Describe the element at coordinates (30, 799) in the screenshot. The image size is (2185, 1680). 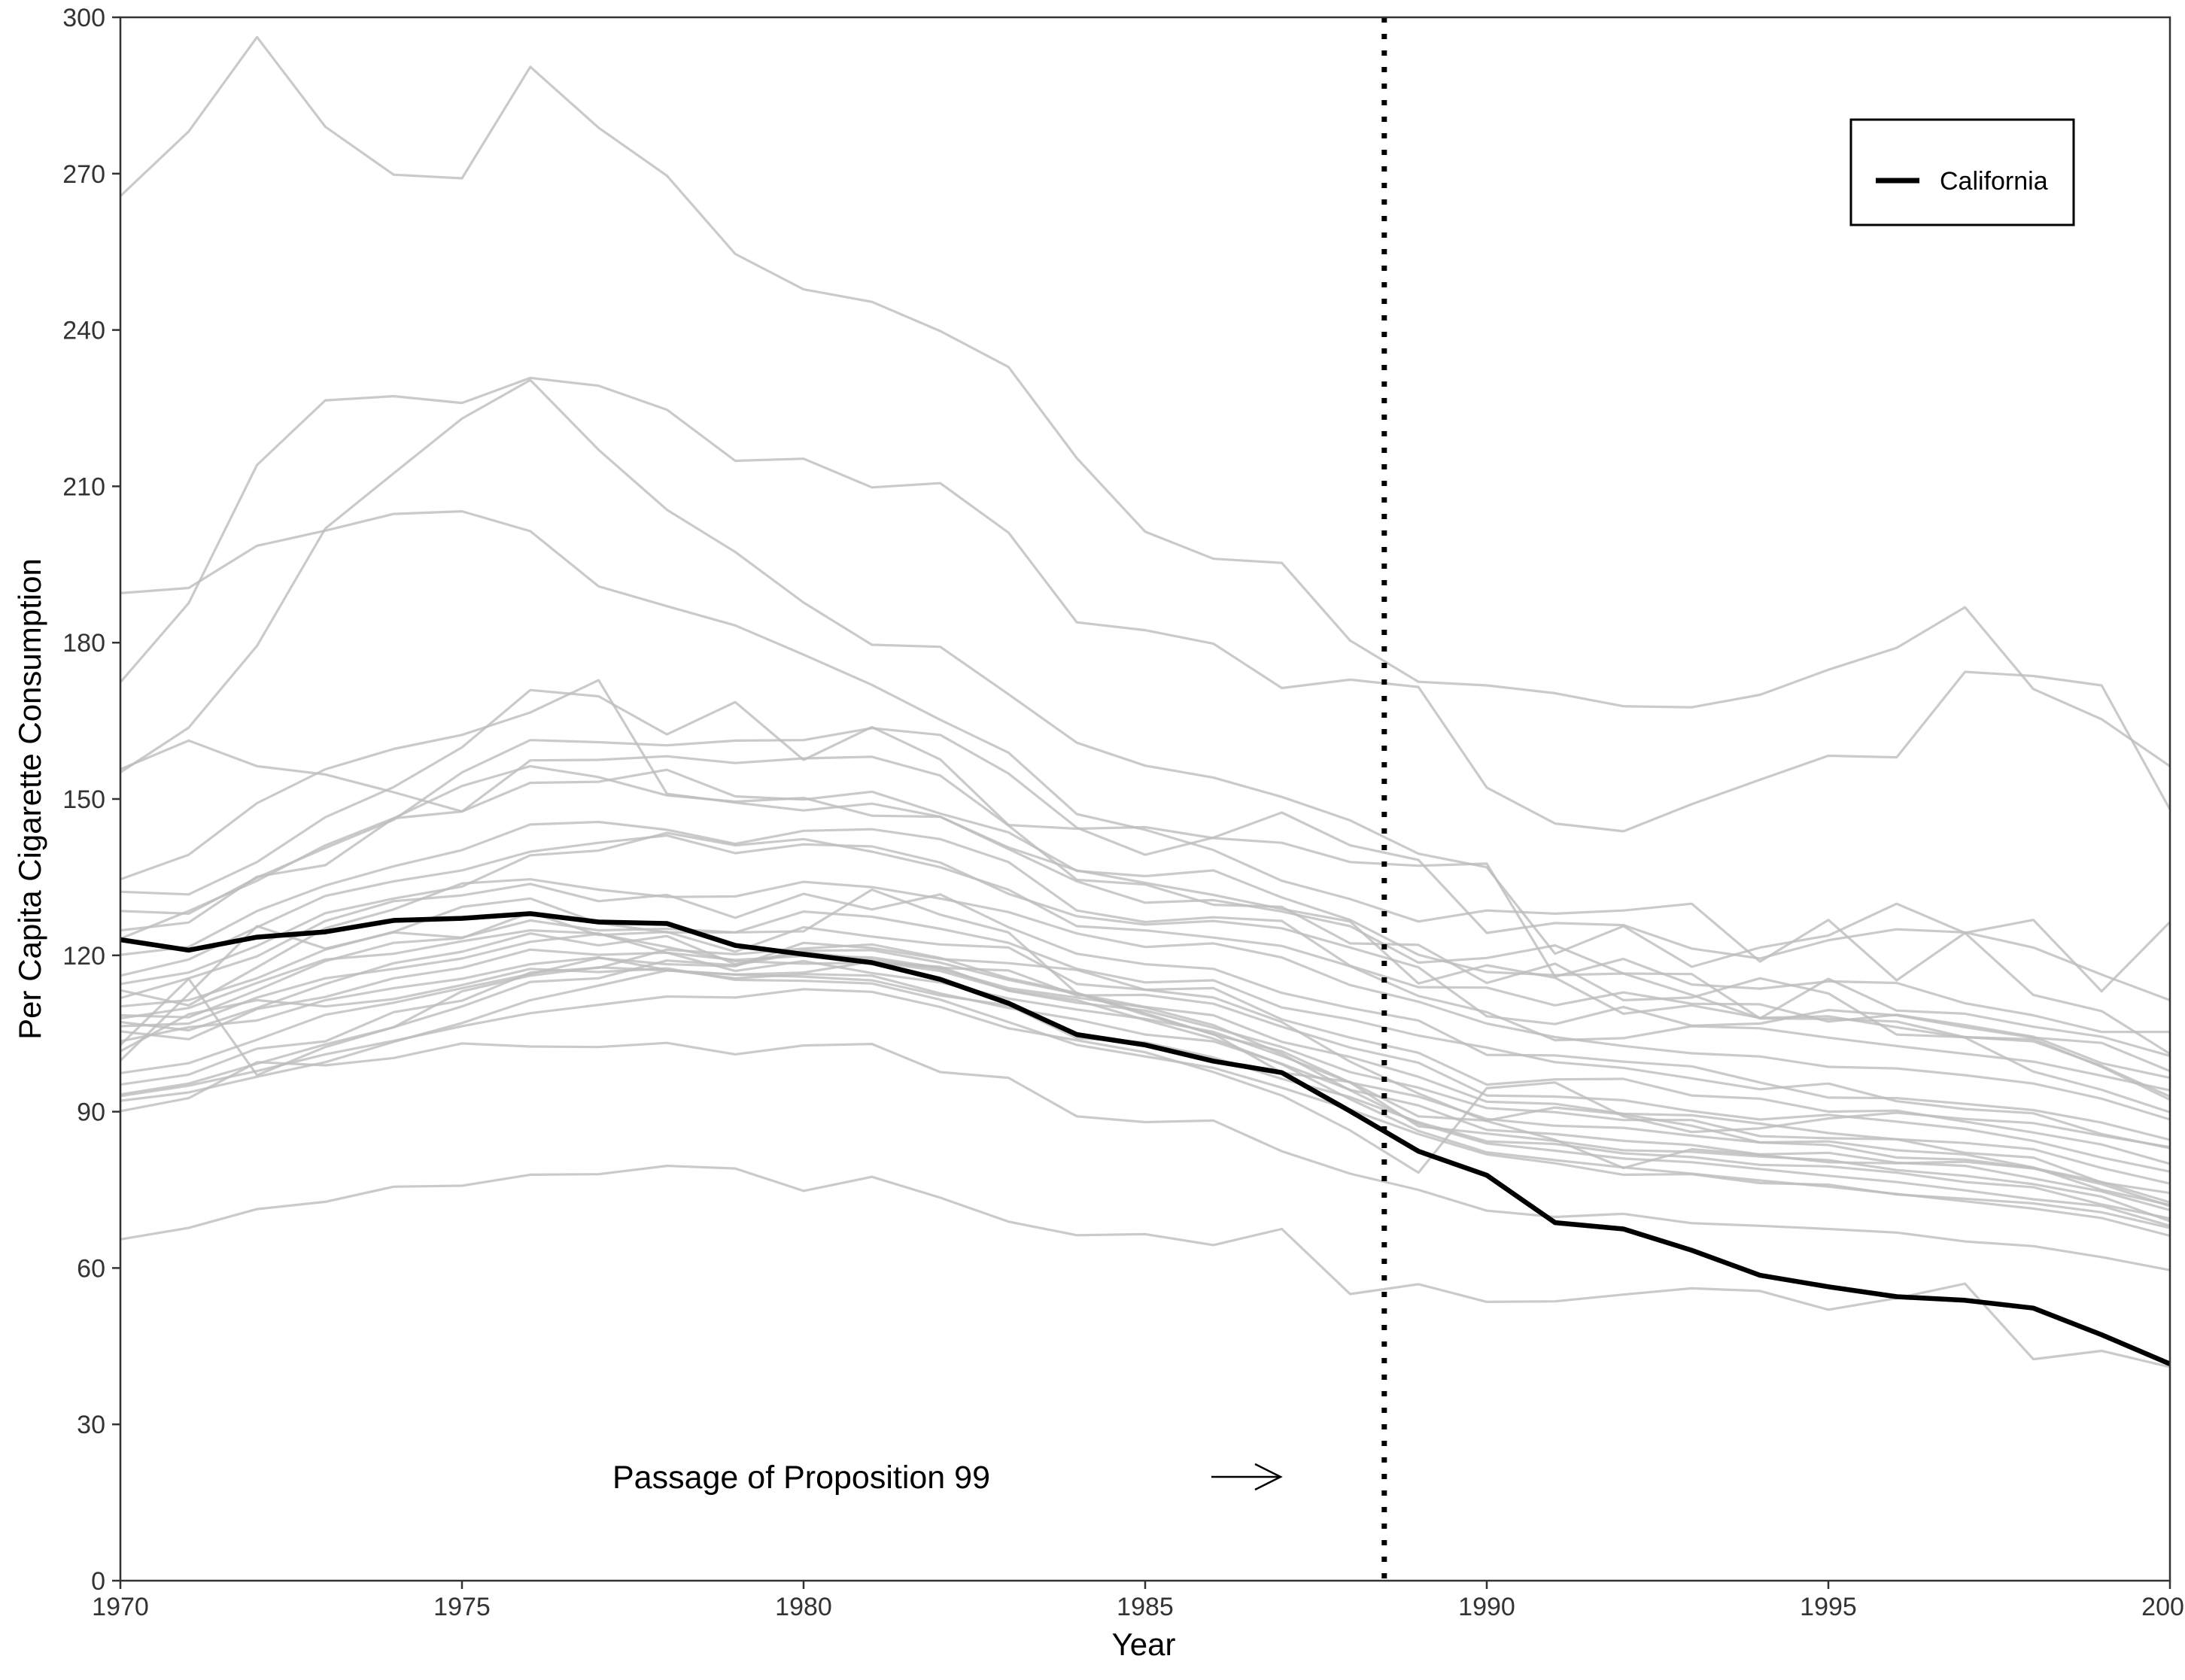
I see `y-axis-title: Per Capita Cigarette Consumption` at that location.